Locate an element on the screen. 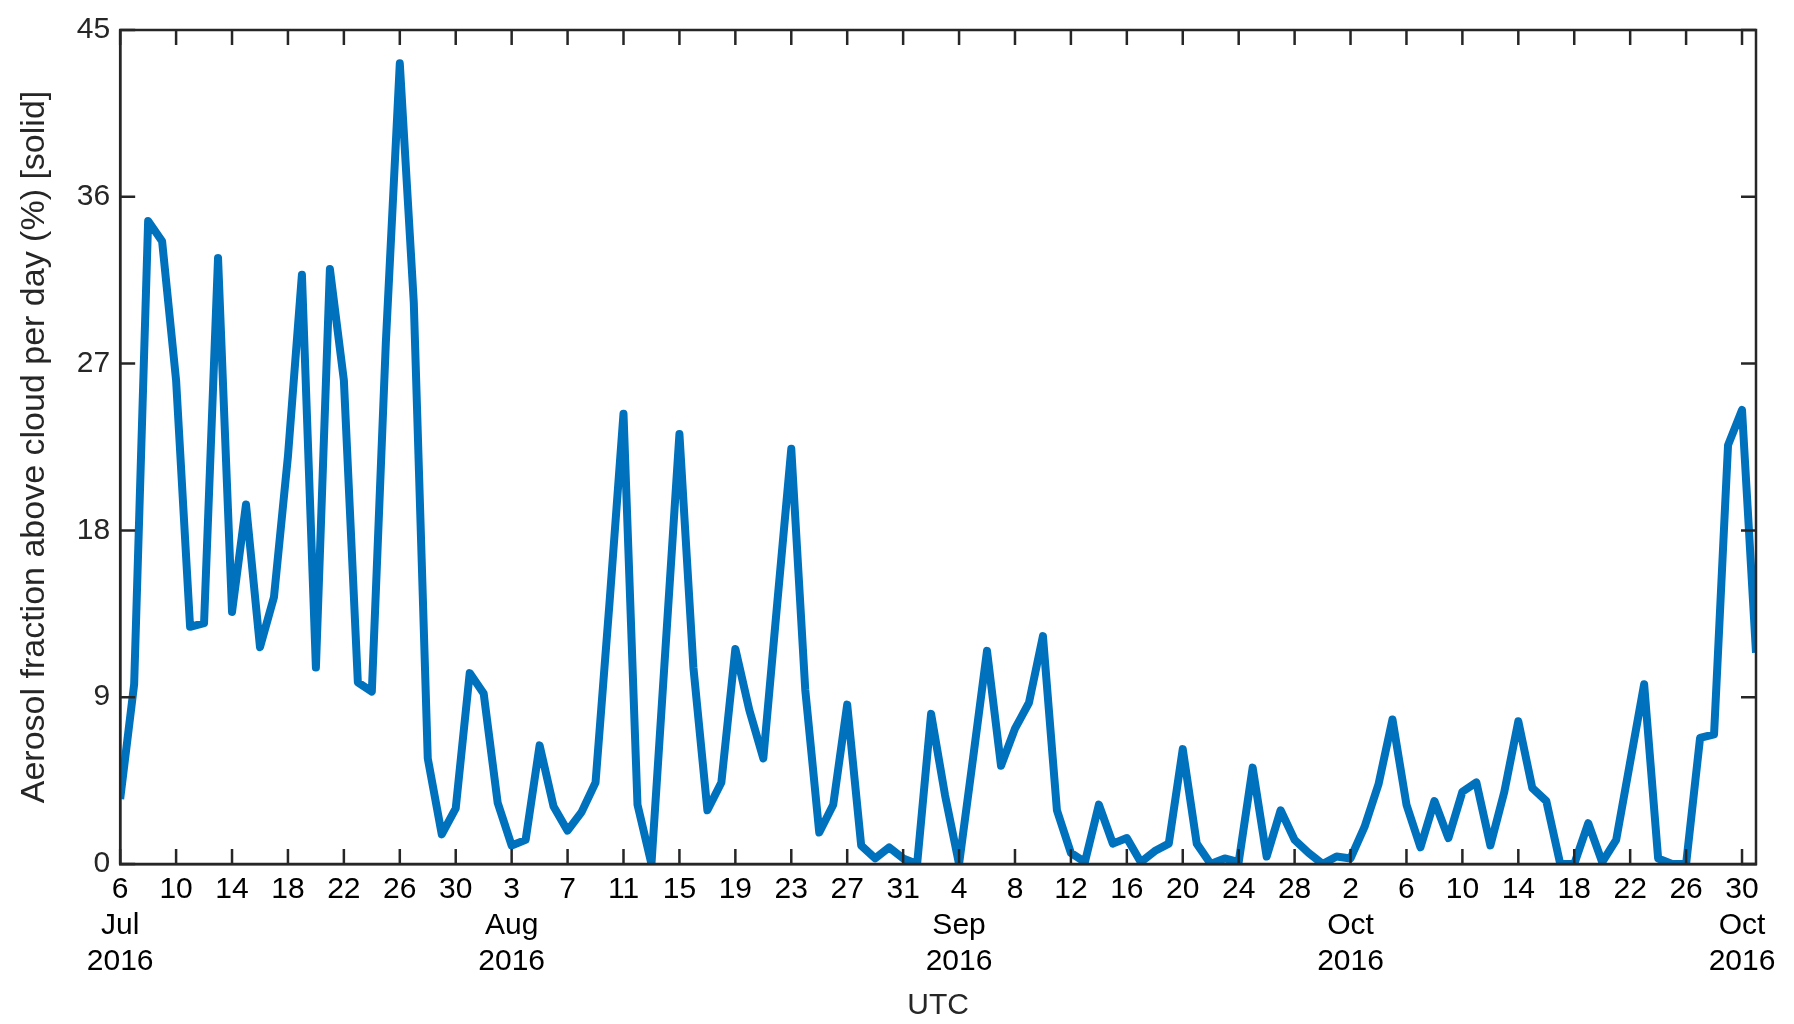 Image resolution: width=1794 pixels, height=1024 pixels. y-tick-label: 45 is located at coordinates (93, 28).